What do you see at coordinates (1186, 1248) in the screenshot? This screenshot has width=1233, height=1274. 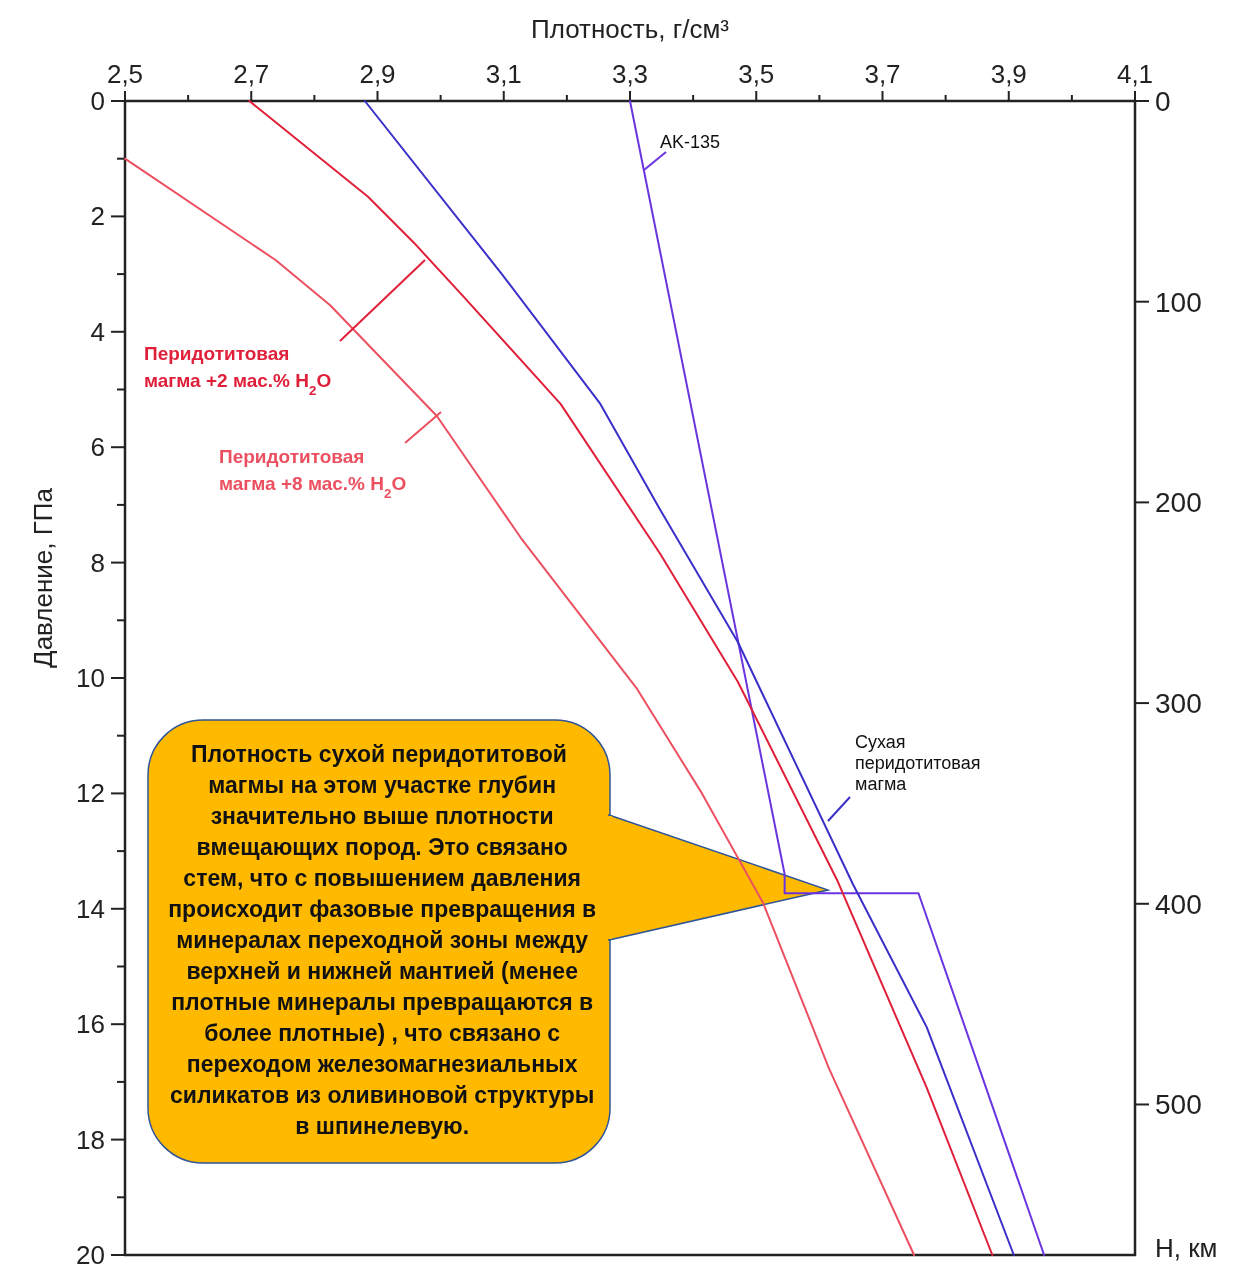 I see `y2-axis-title: Н, км` at bounding box center [1186, 1248].